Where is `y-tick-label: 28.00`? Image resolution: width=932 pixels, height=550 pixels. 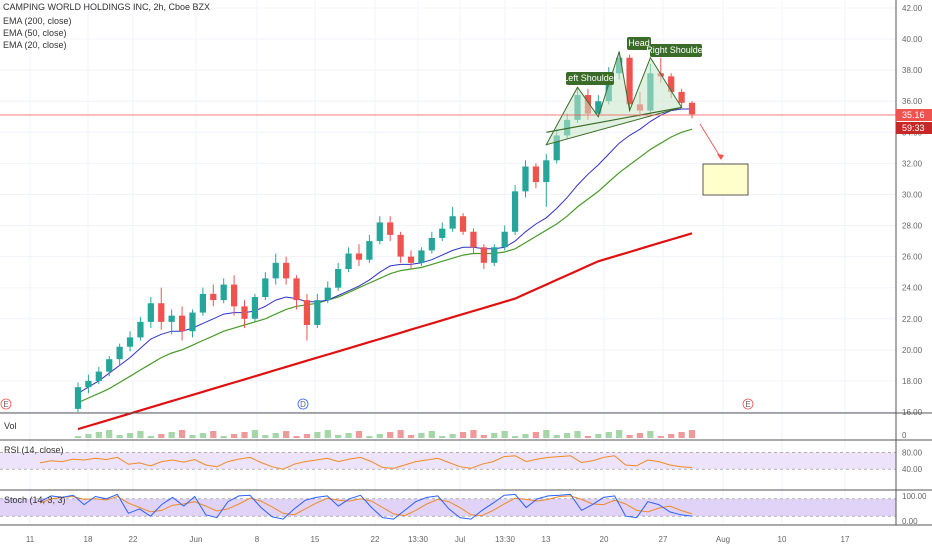
y-tick-label: 28.00 is located at coordinates (912, 226).